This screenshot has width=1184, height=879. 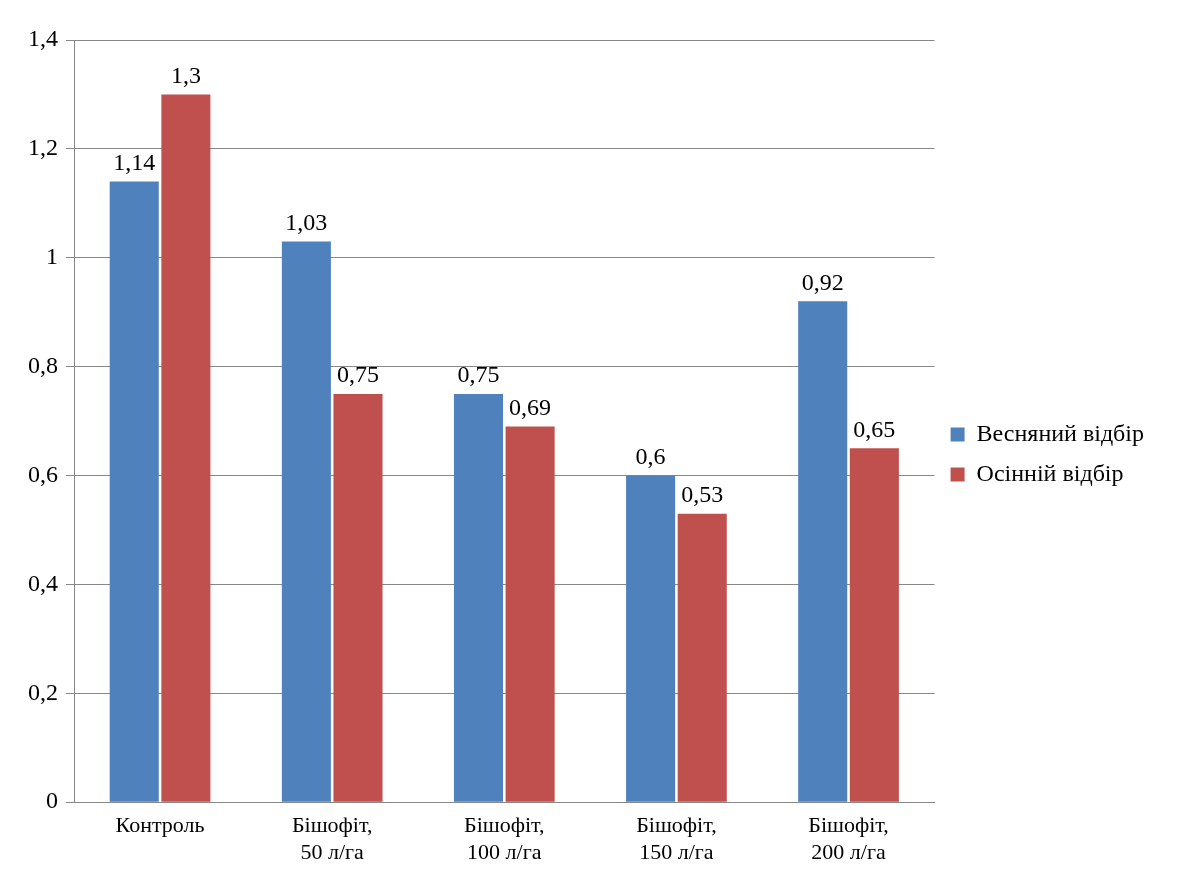 I want to click on y-tick-label: 0,6, so click(x=43, y=473).